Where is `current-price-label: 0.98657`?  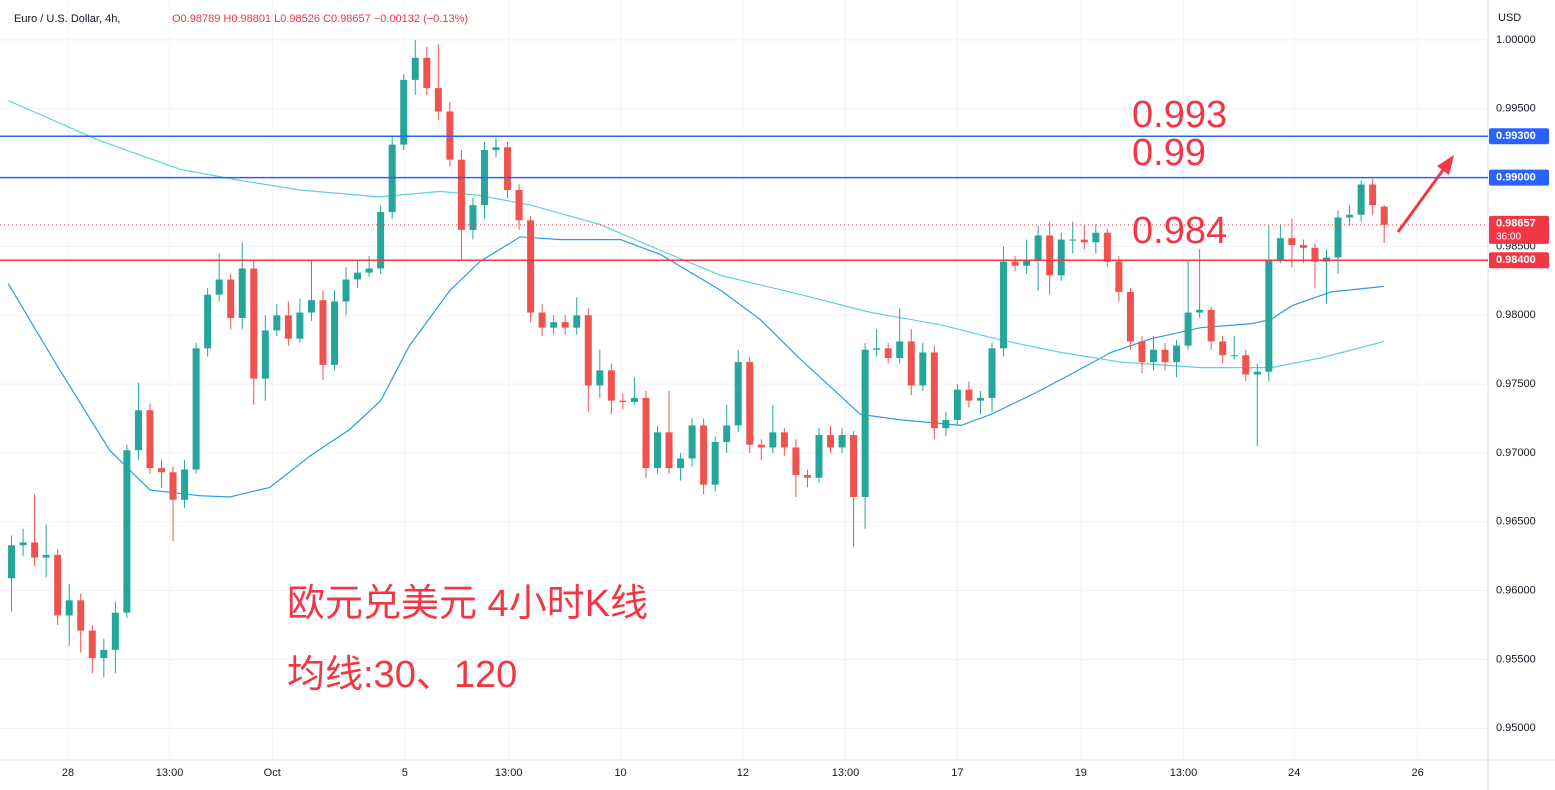 current-price-label: 0.98657 is located at coordinates (1516, 224).